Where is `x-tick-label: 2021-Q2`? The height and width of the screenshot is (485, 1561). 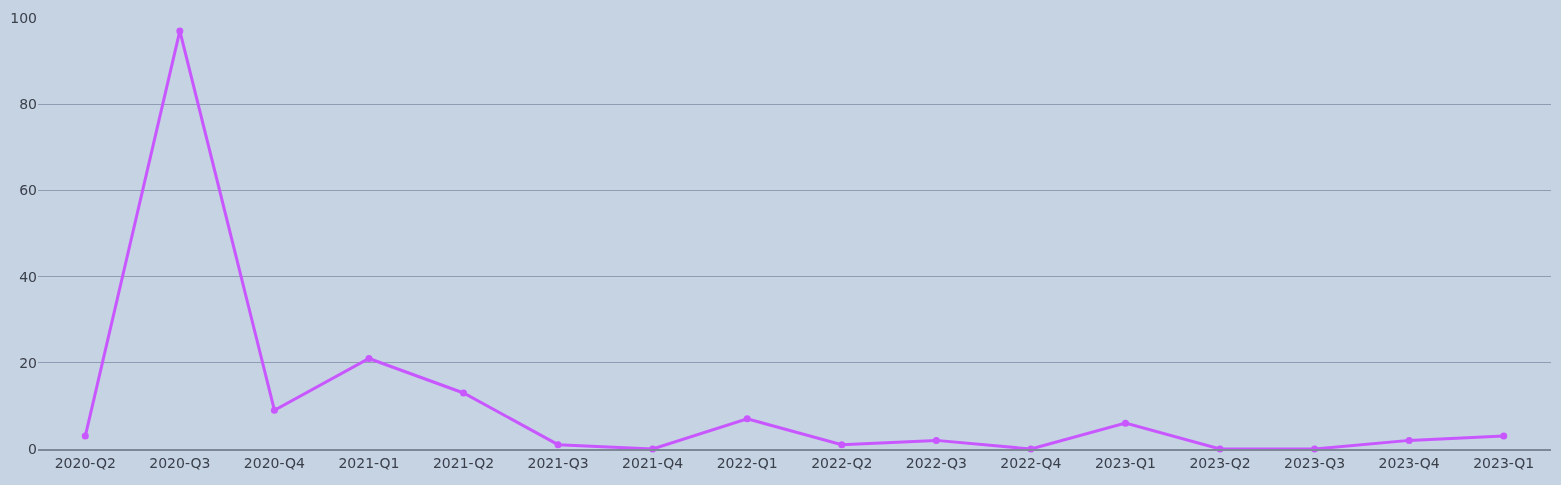 x-tick-label: 2021-Q2 is located at coordinates (463, 462).